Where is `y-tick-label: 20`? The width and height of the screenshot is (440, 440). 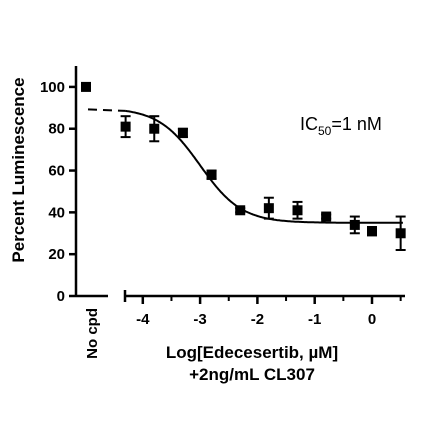
y-tick-label: 20 is located at coordinates (56, 254).